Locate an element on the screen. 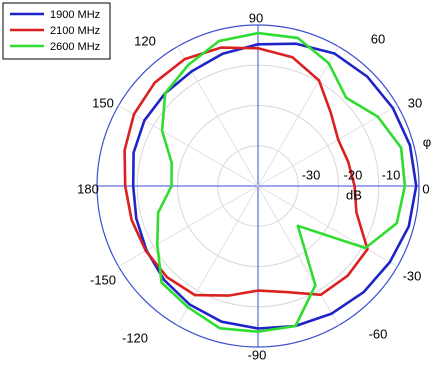  angular-axis-label: φ is located at coordinates (427, 141).